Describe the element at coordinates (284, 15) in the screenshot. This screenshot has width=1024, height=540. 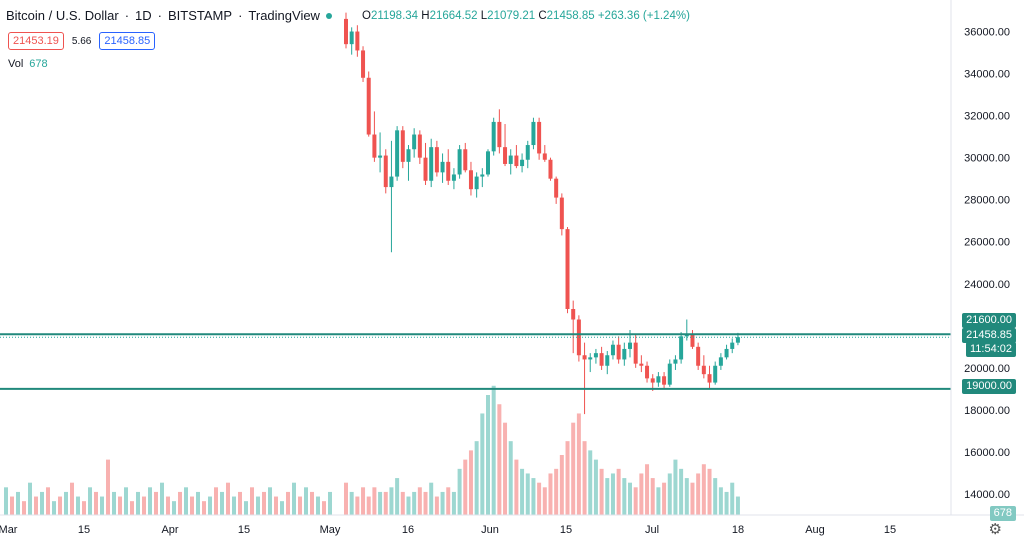
I see `platform-label: TradingView` at that location.